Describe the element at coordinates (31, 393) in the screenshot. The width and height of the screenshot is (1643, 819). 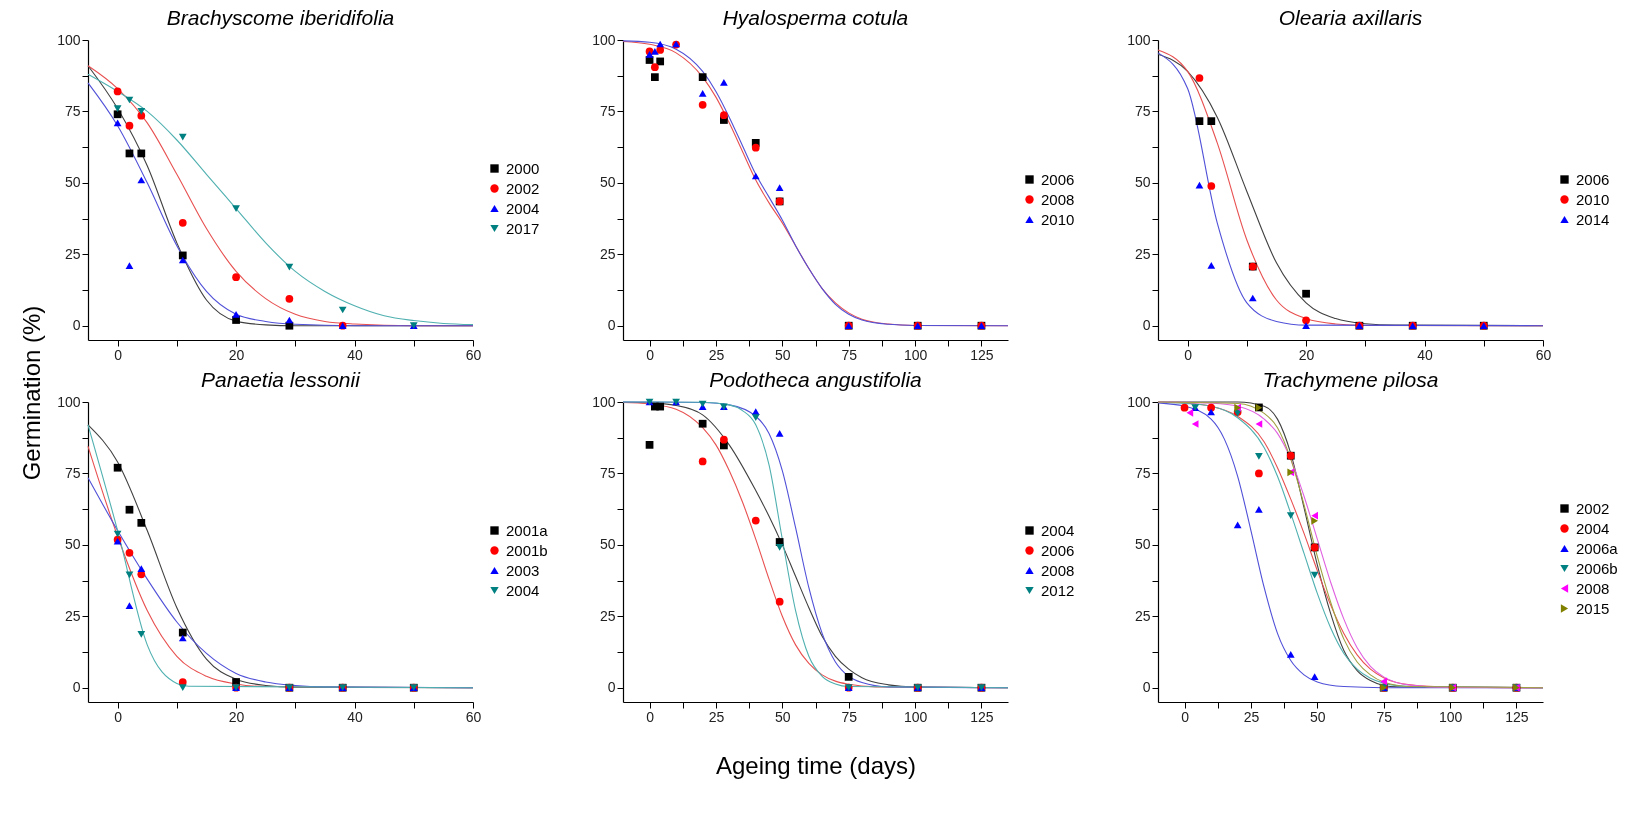
I see `y-axis-title: Germination (%)` at that location.